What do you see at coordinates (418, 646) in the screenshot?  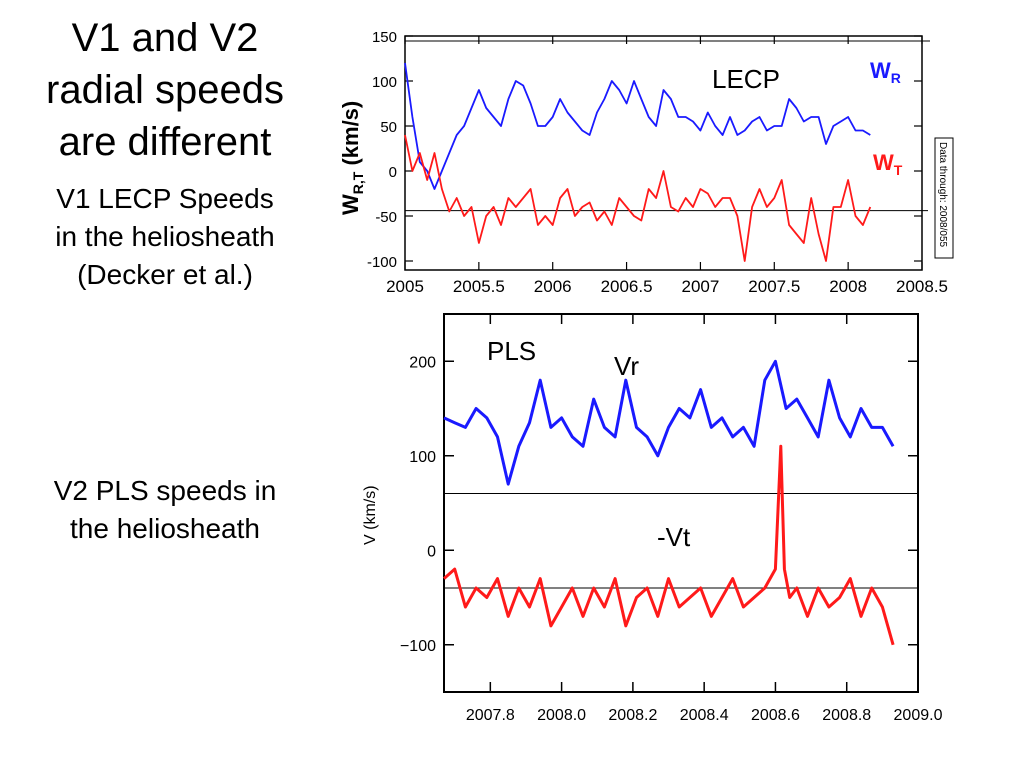 I see `y-tick-label: −100` at bounding box center [418, 646].